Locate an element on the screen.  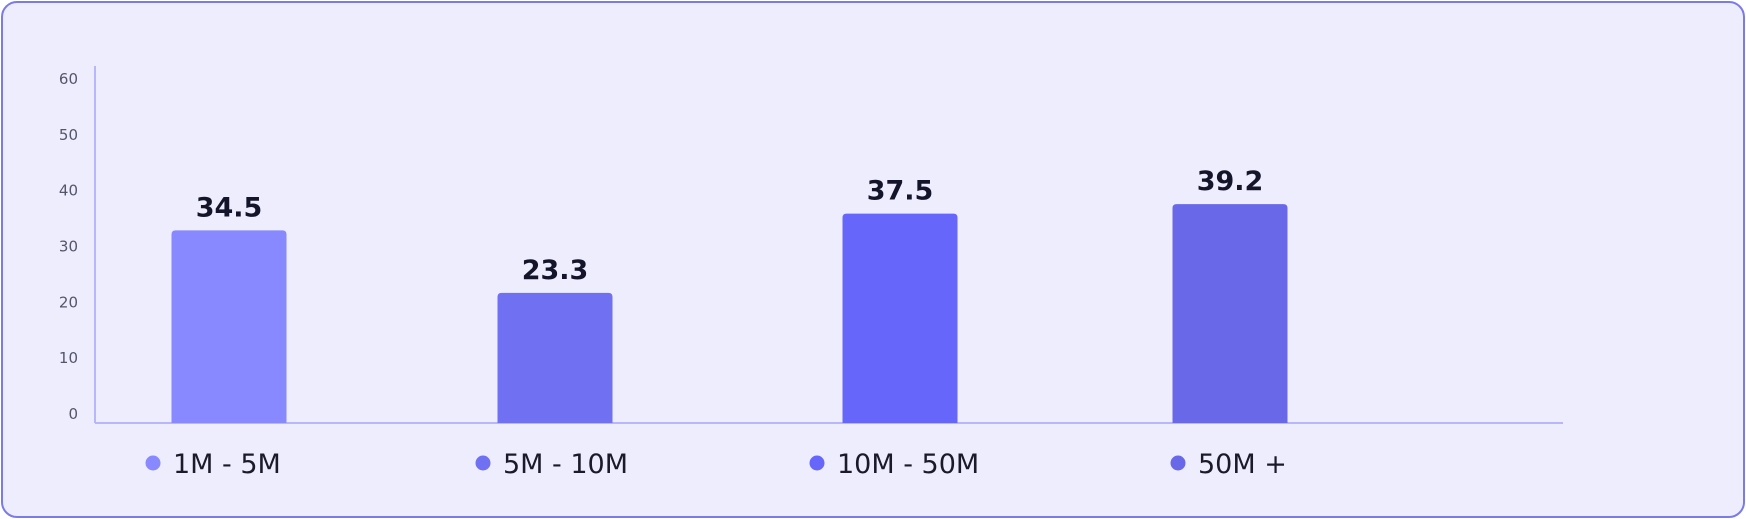
y-tick-label: 0 is located at coordinates (73, 414).